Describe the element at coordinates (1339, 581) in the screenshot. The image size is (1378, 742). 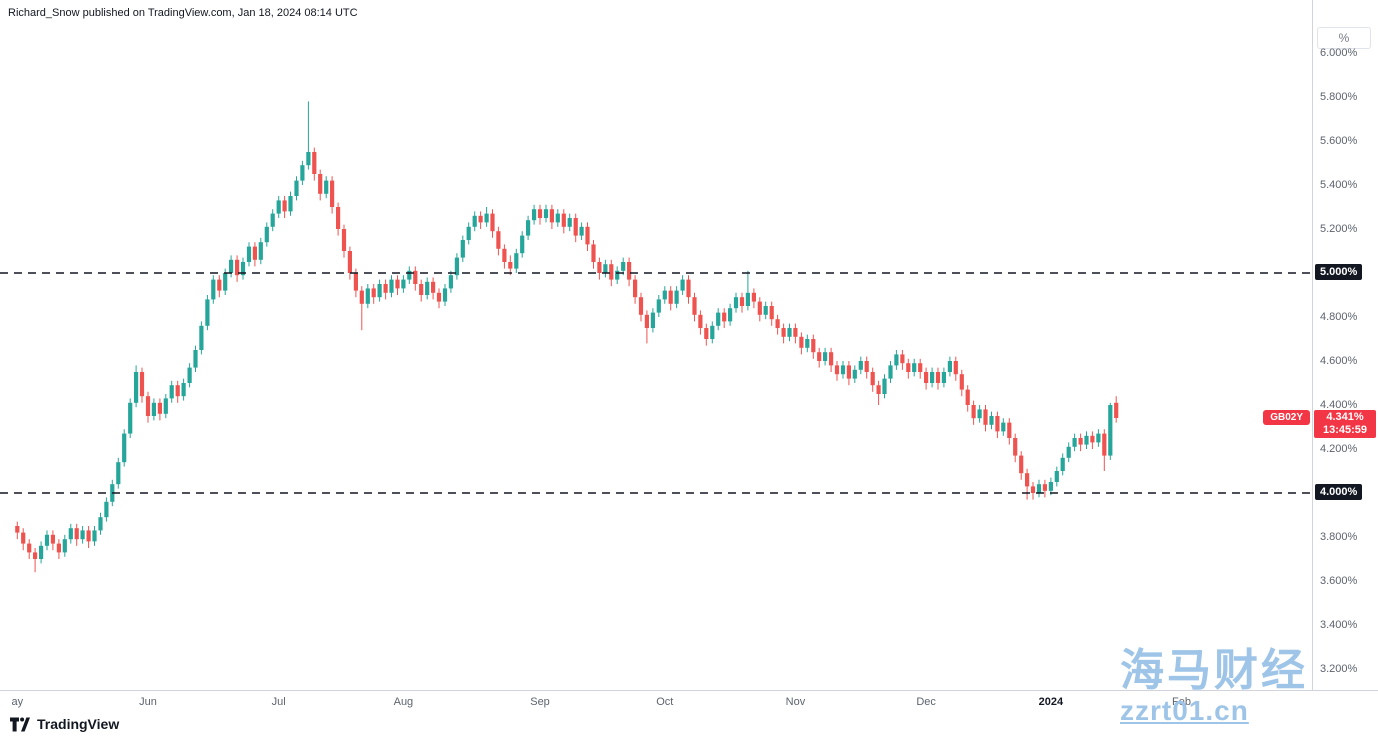
I see `y-axis-tick: 3.600%` at that location.